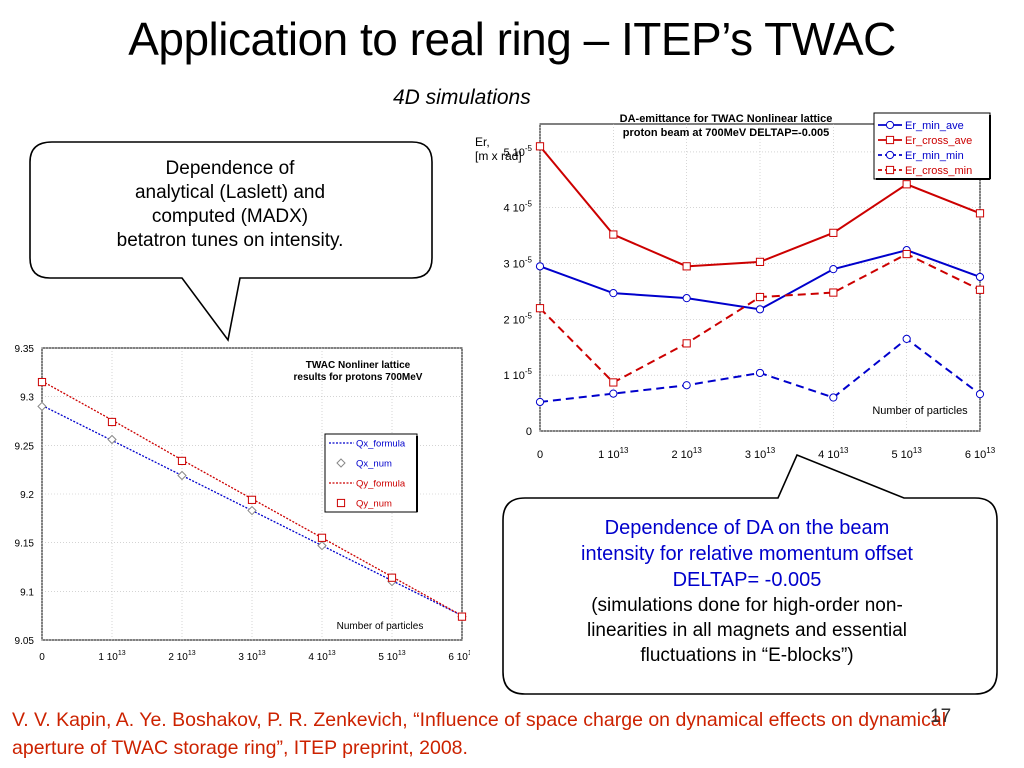 This screenshot has height=768, width=1024. I want to click on callout-left-line: Dependence of, so click(230, 168).